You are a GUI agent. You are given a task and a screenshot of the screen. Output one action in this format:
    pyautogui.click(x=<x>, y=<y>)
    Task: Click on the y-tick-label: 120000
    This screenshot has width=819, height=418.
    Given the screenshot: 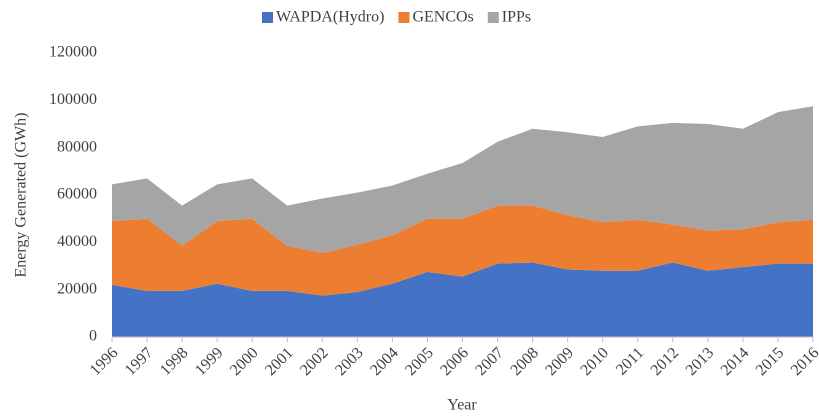 What is the action you would take?
    pyautogui.click(x=73, y=52)
    